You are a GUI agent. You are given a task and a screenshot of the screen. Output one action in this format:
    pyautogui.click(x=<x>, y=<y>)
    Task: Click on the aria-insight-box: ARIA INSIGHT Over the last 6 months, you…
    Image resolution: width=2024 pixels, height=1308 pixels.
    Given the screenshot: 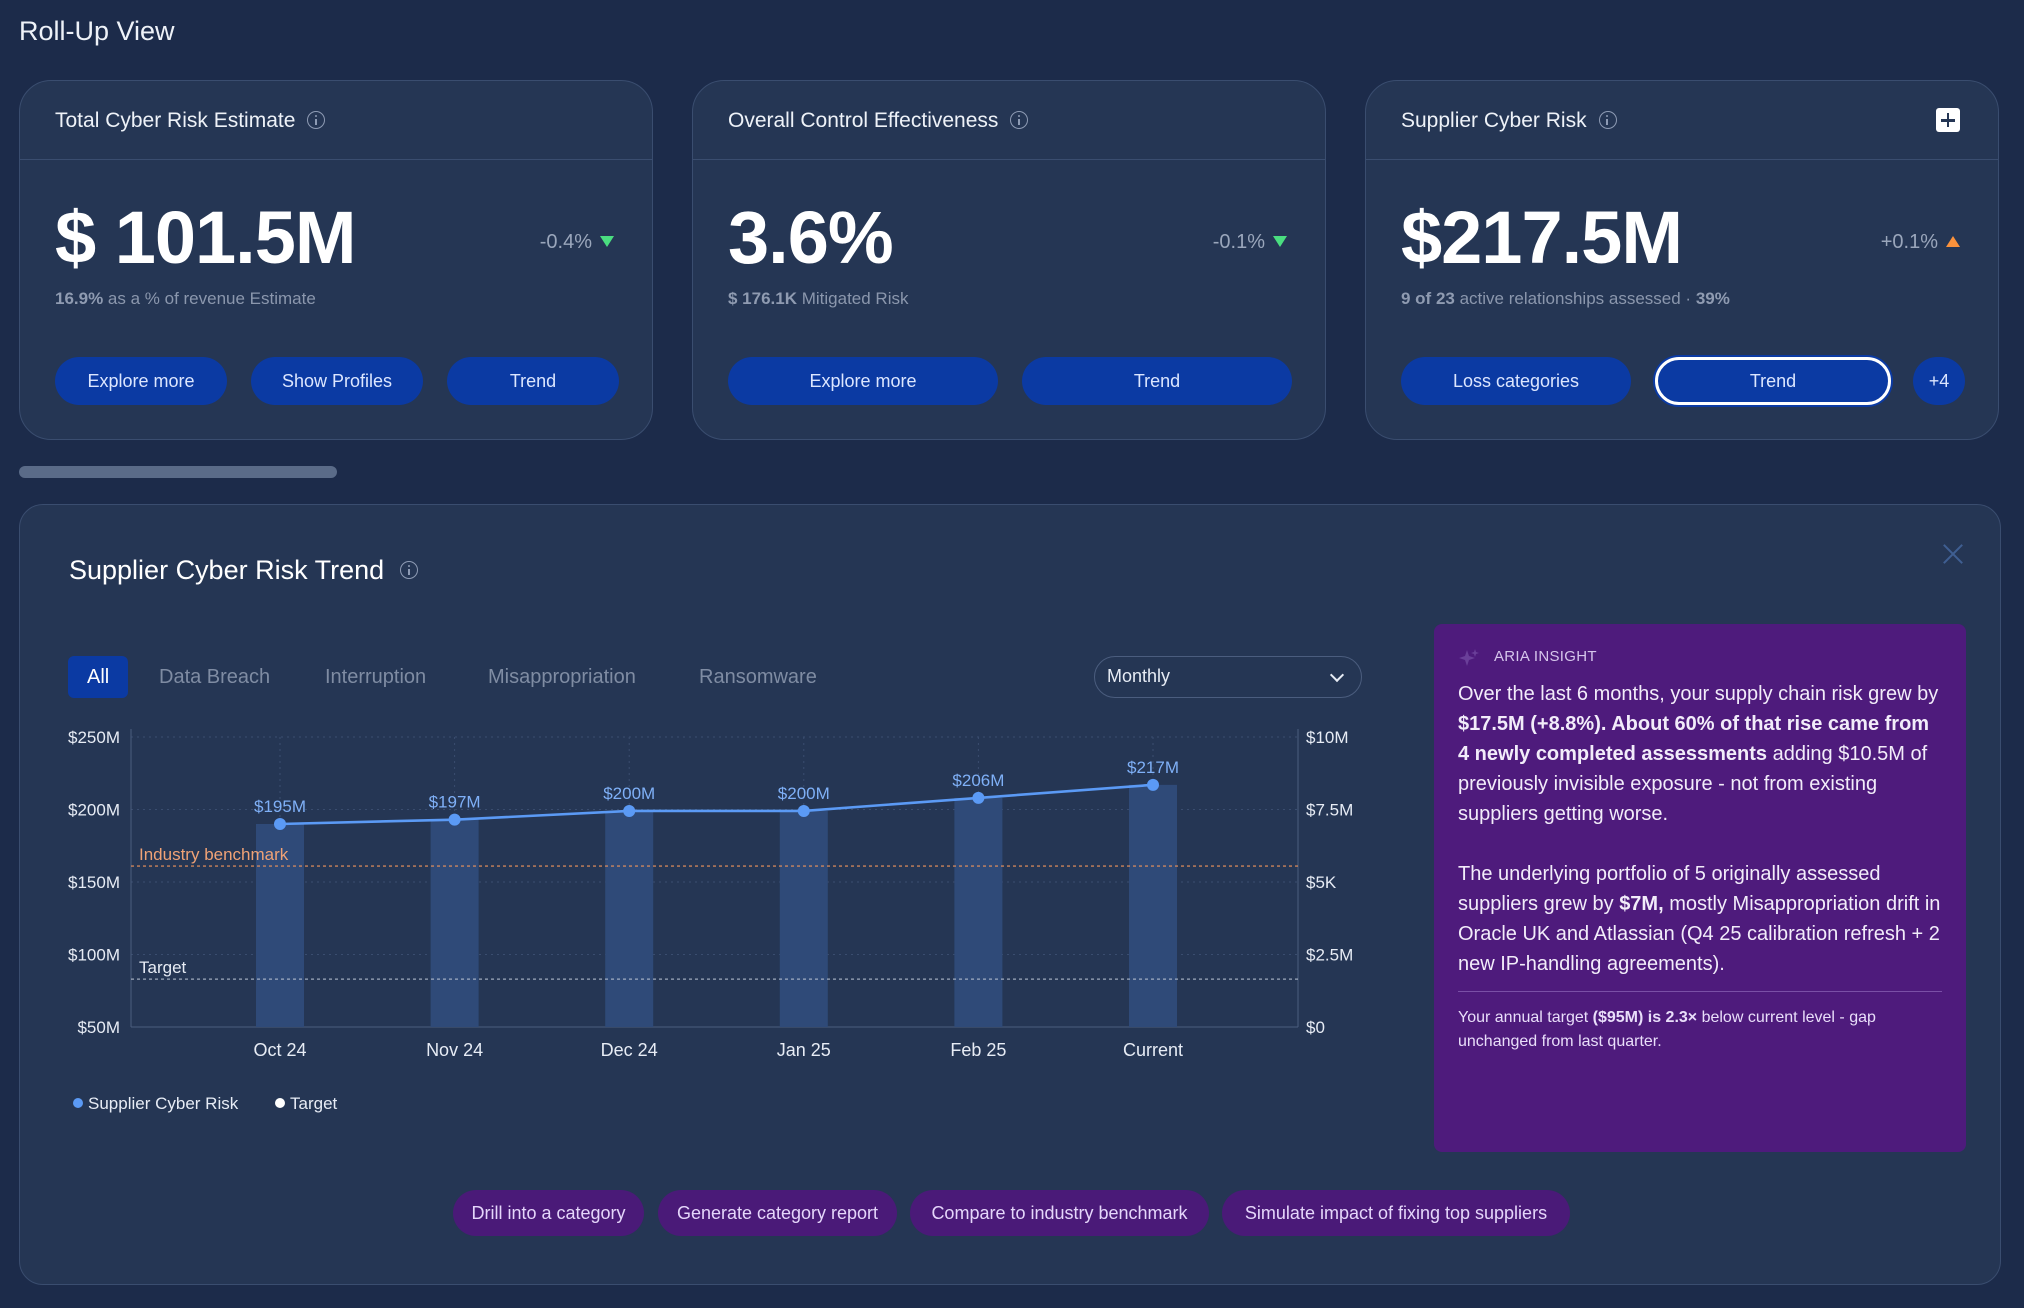 What is the action you would take?
    pyautogui.click(x=1700, y=888)
    